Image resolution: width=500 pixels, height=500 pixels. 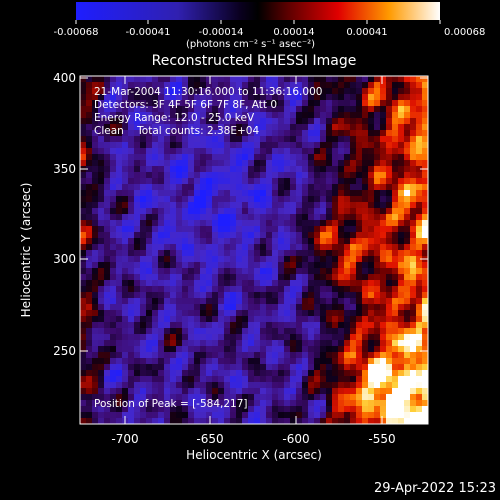 I want to click on y-axis-label: Heliocentric Y (arcsec), so click(x=26, y=250).